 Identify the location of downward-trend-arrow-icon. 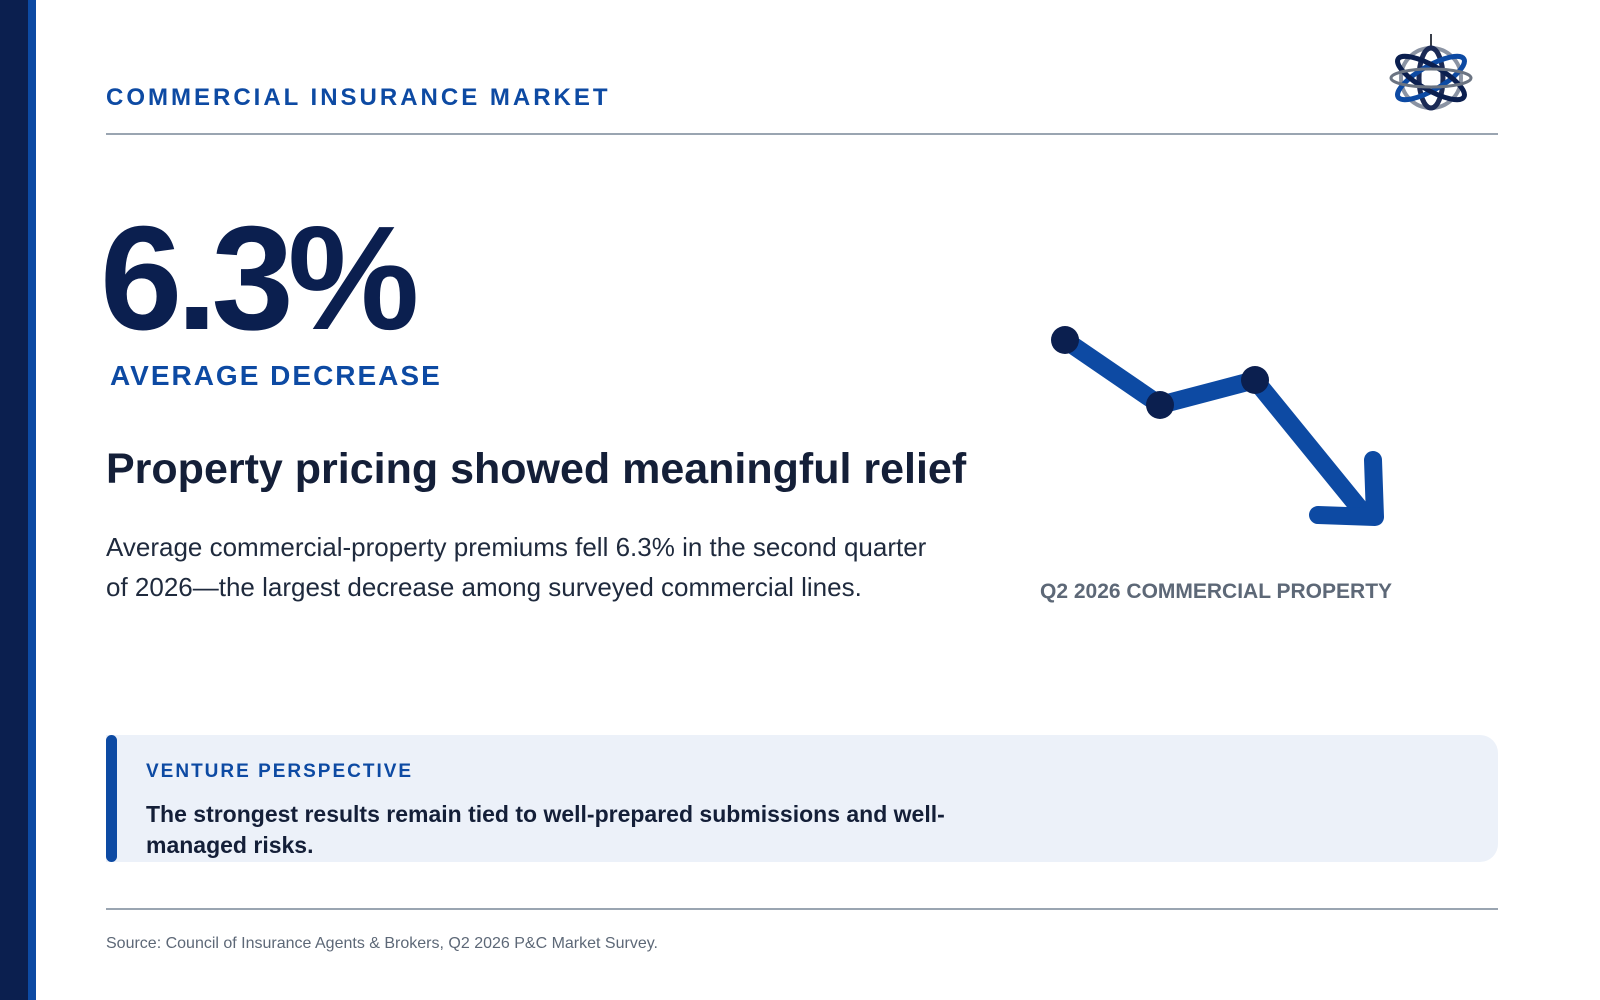
(1217, 426).